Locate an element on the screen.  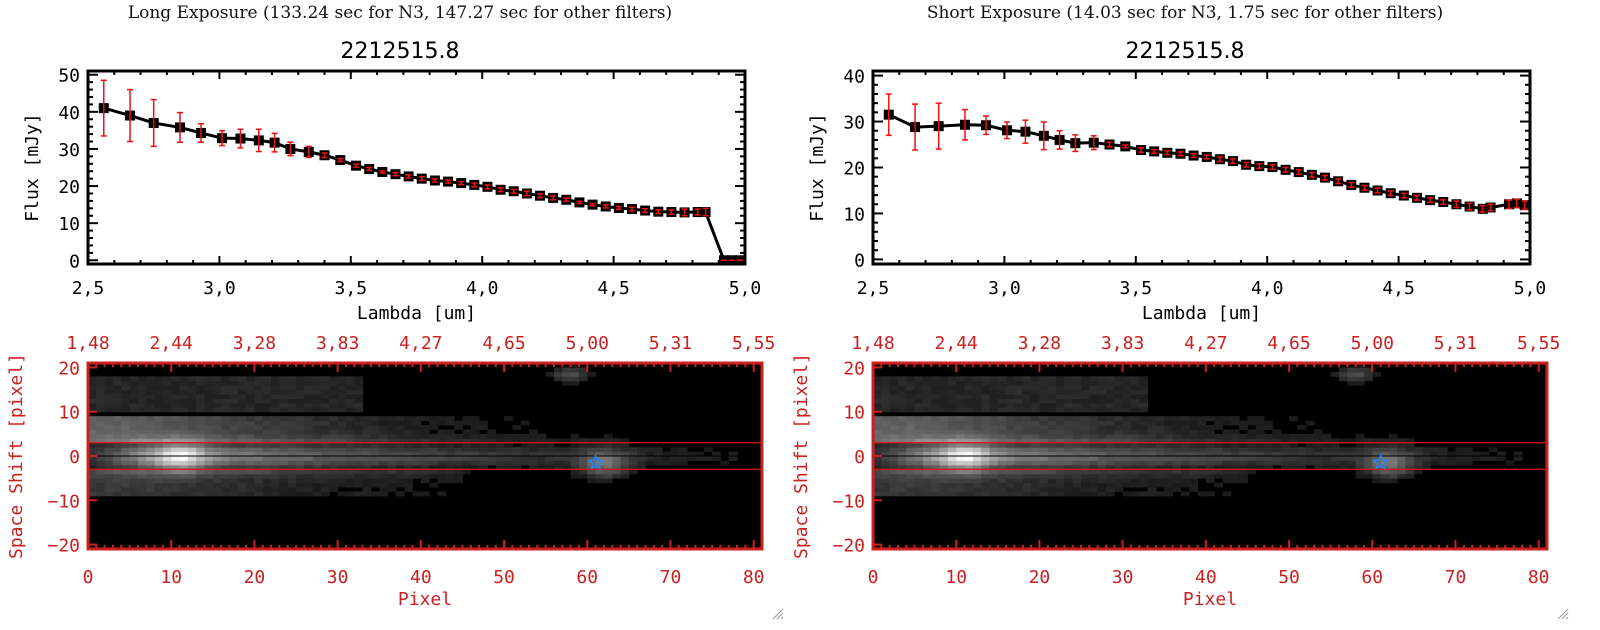
x-tick-label: 30 is located at coordinates (338, 577).